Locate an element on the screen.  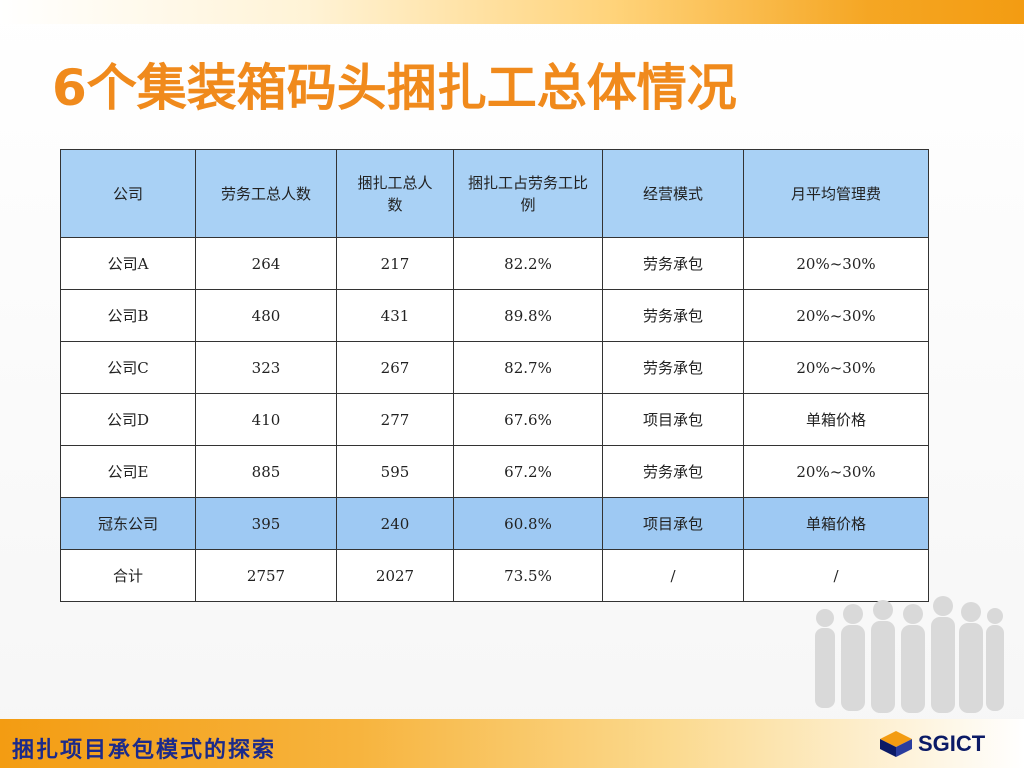
cell-ratio: 67.2% is located at coordinates (528, 471).